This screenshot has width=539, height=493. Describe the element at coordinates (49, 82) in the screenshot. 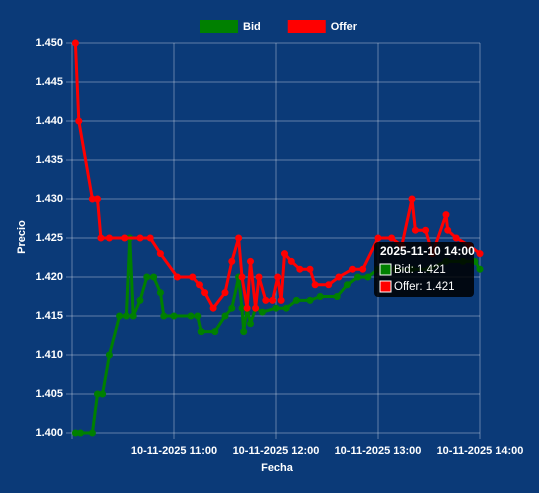

I see `y-tick-label: 1.445` at that location.